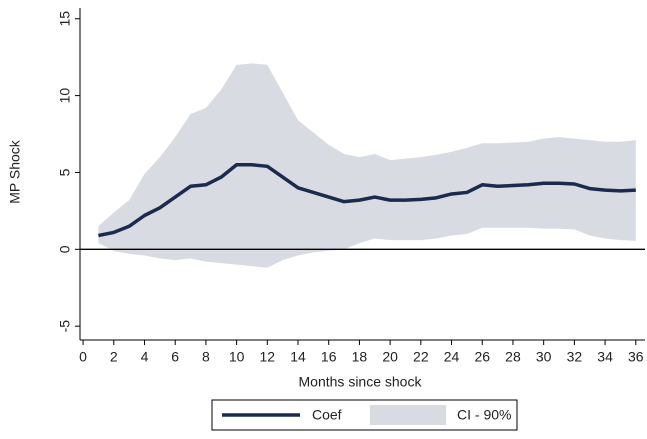 The width and height of the screenshot is (647, 439). I want to click on x-tick-label: 32, so click(575, 357).